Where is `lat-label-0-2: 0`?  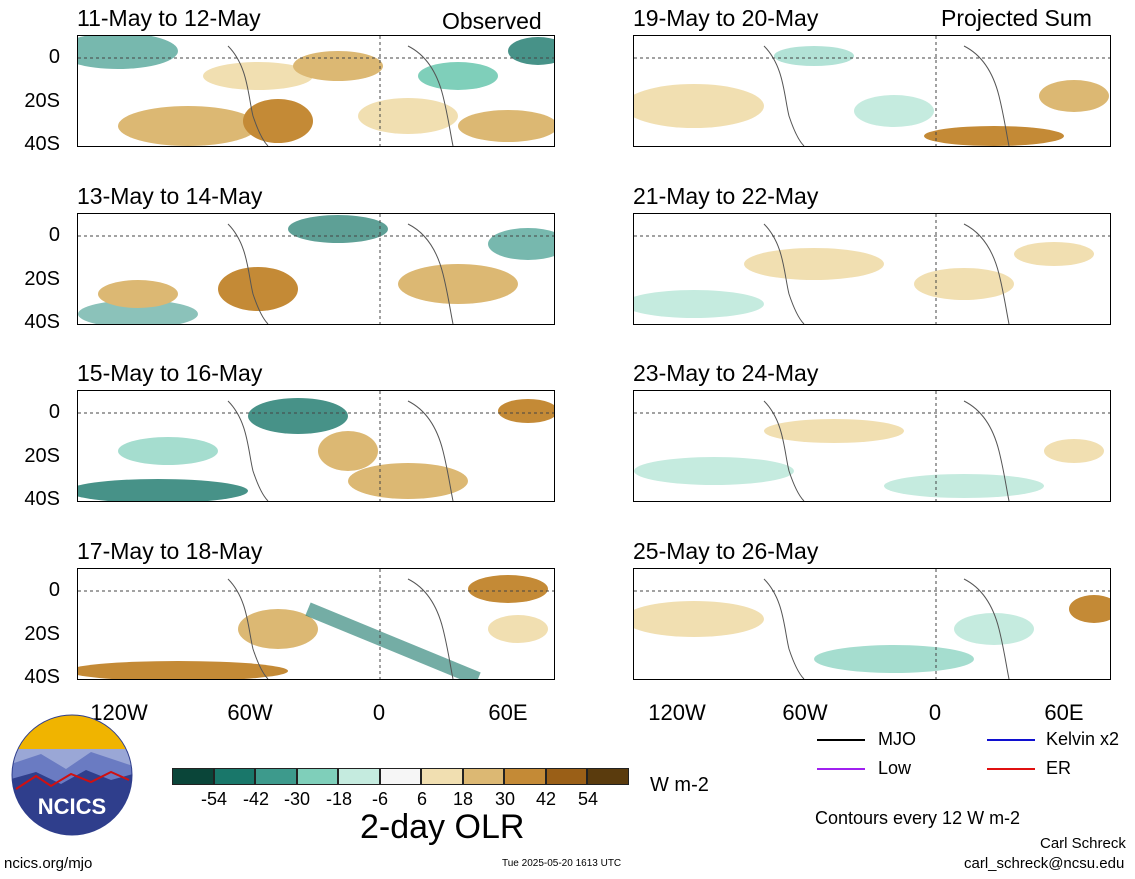
lat-label-0-2: 0 is located at coordinates (54, 235).